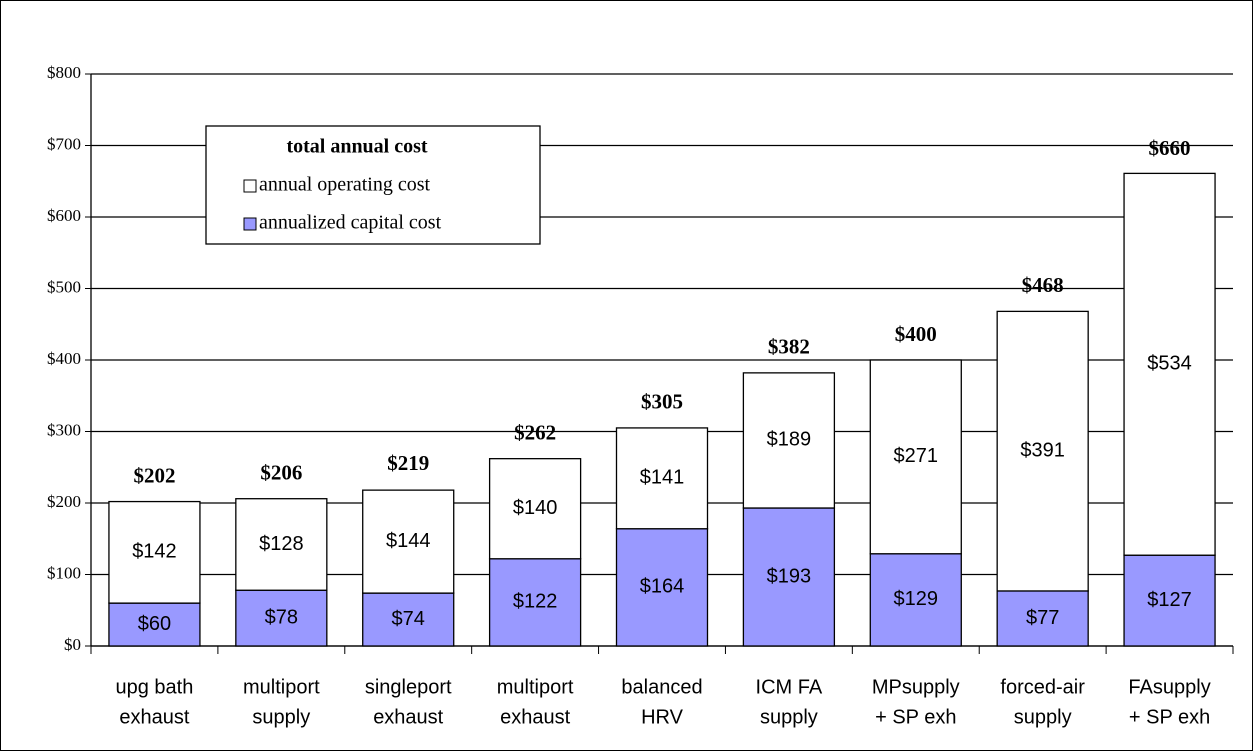  Describe the element at coordinates (64, 572) in the screenshot. I see `y-tick-label: $100` at that location.